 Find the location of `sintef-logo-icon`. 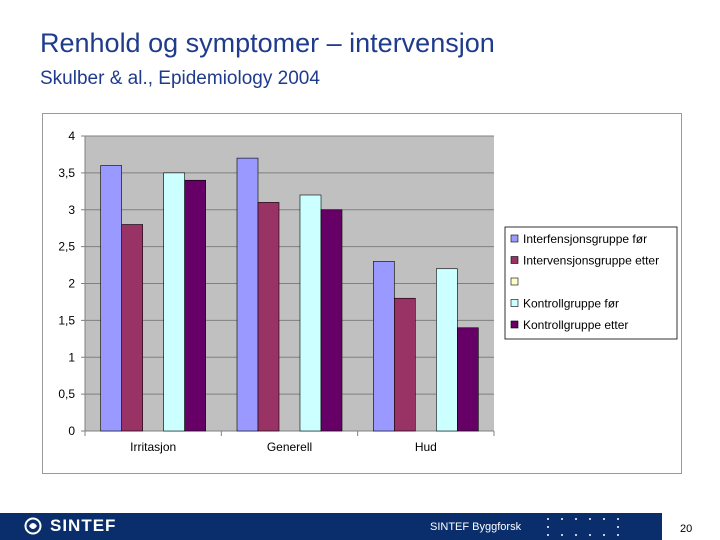

sintef-logo-icon is located at coordinates (33, 526).